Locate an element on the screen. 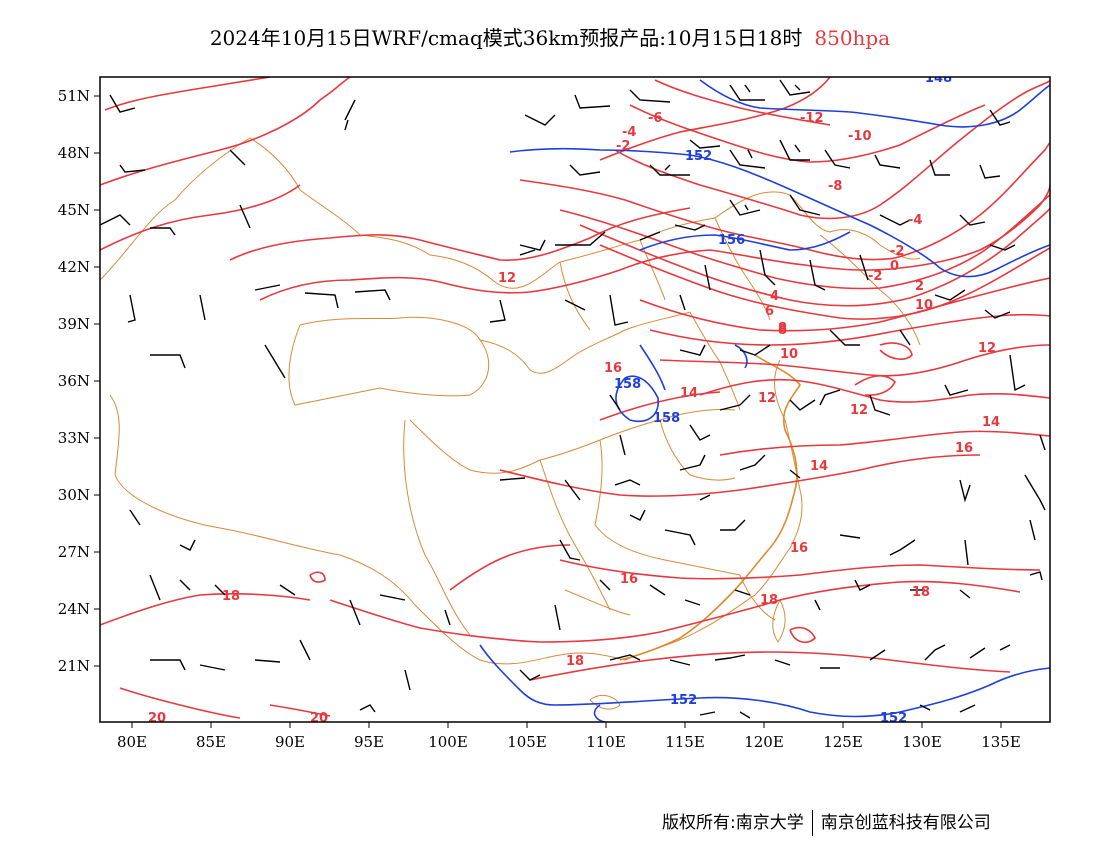 This screenshot has width=1100, height=850. temp-label: 0 is located at coordinates (894, 266).